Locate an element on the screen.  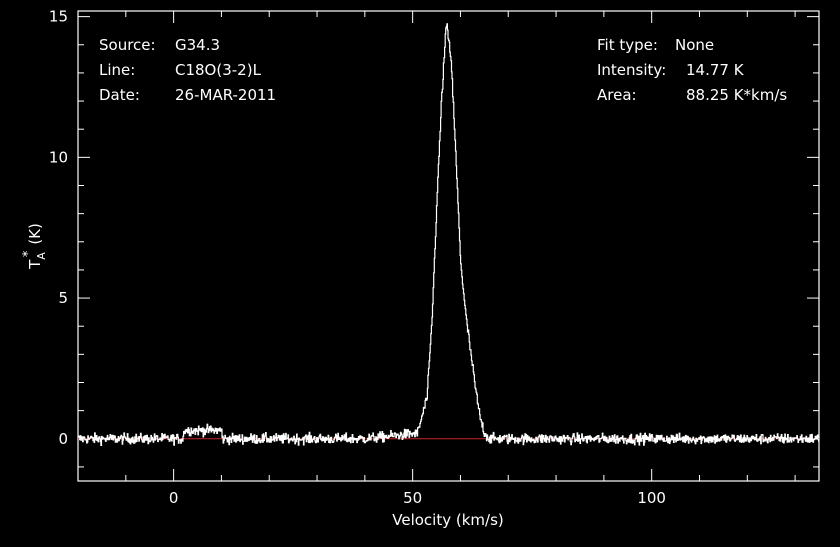
fit-type-value: None is located at coordinates (694, 45).